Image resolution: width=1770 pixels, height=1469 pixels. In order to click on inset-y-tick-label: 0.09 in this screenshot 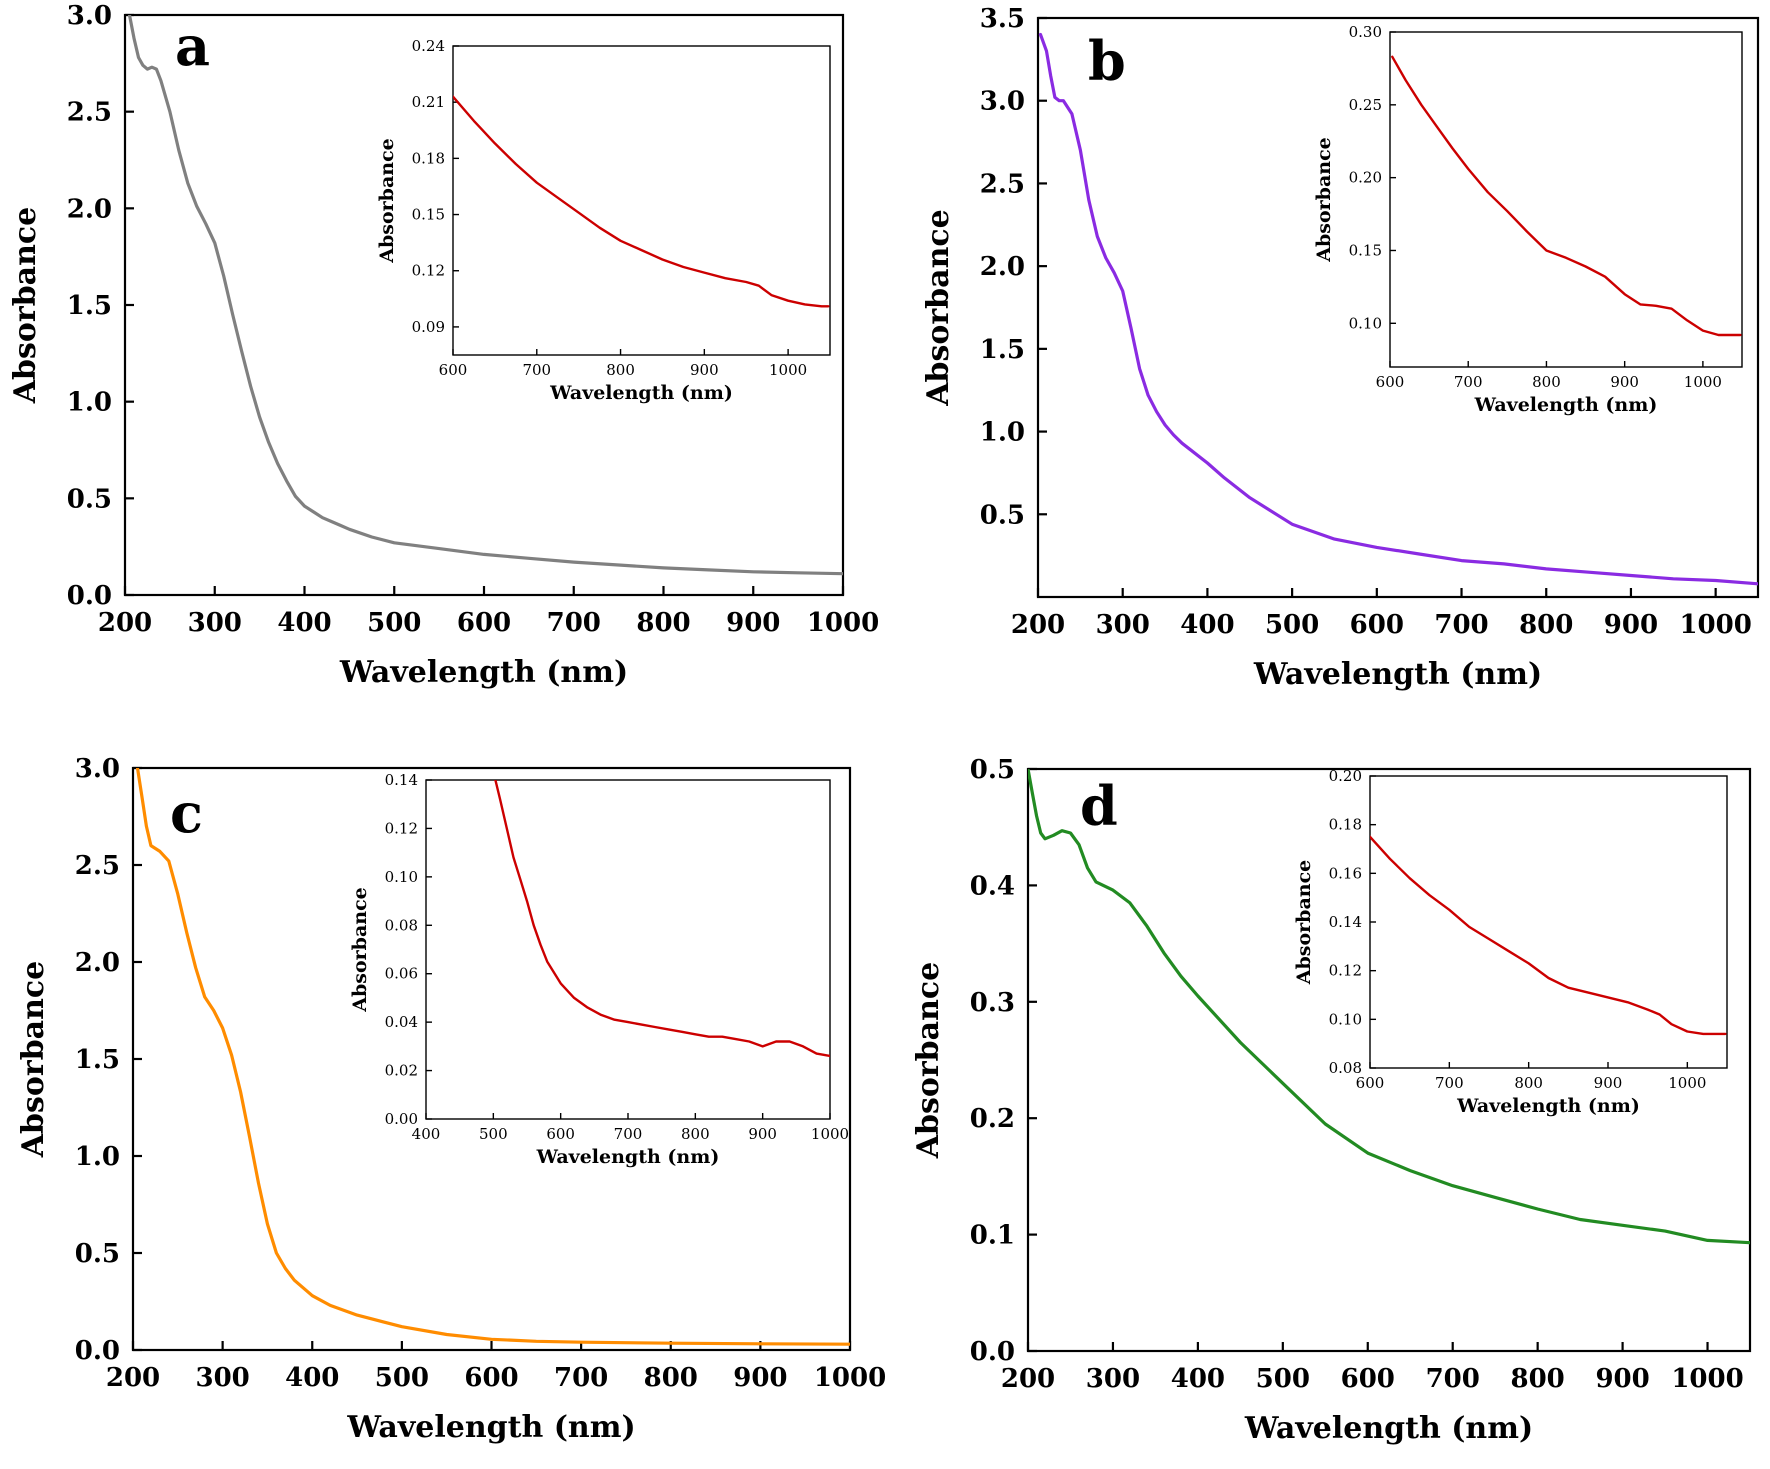, I will do `click(428, 327)`.